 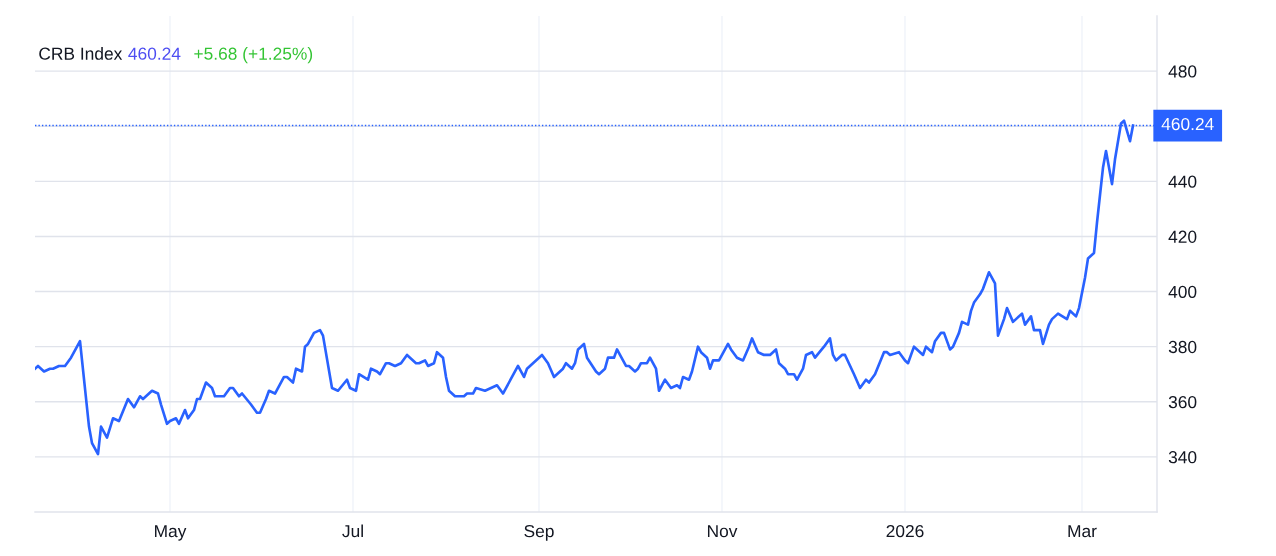 What do you see at coordinates (171, 533) in the screenshot?
I see `x-tick-label: May` at bounding box center [171, 533].